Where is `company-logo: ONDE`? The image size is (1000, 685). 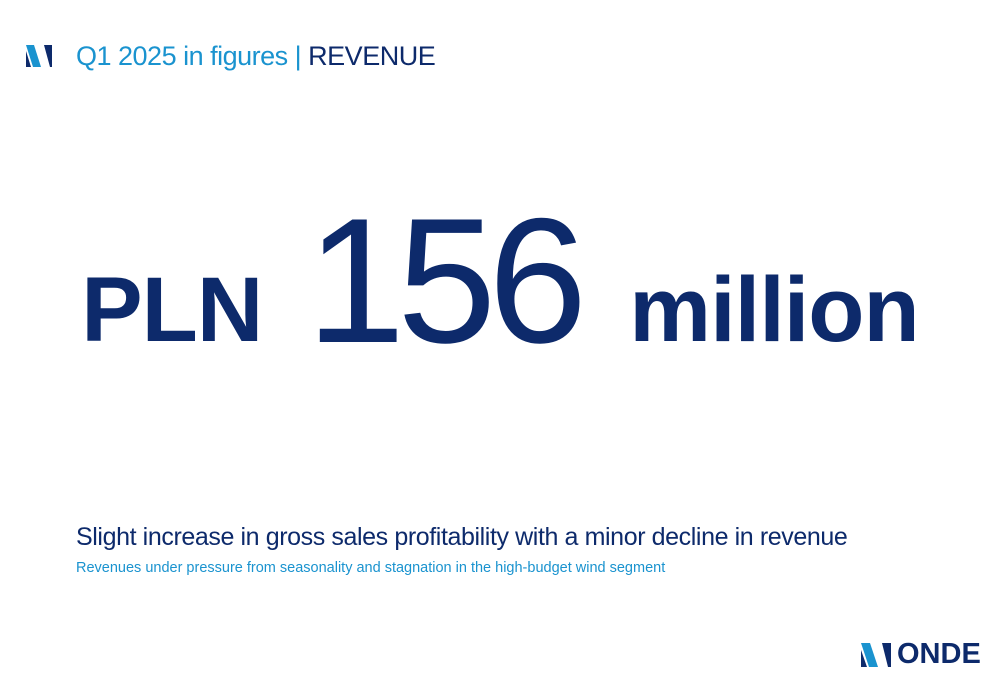
company-logo: ONDE is located at coordinates (921, 654).